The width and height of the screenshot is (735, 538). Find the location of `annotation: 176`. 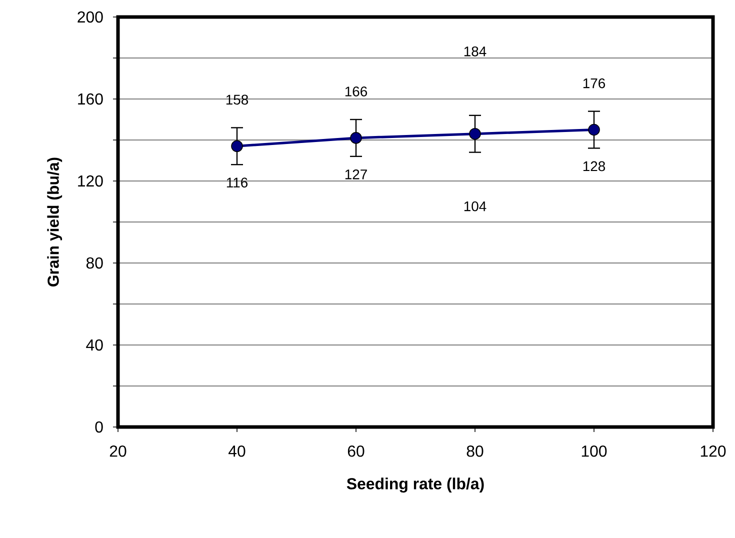

annotation: 176 is located at coordinates (594, 83).